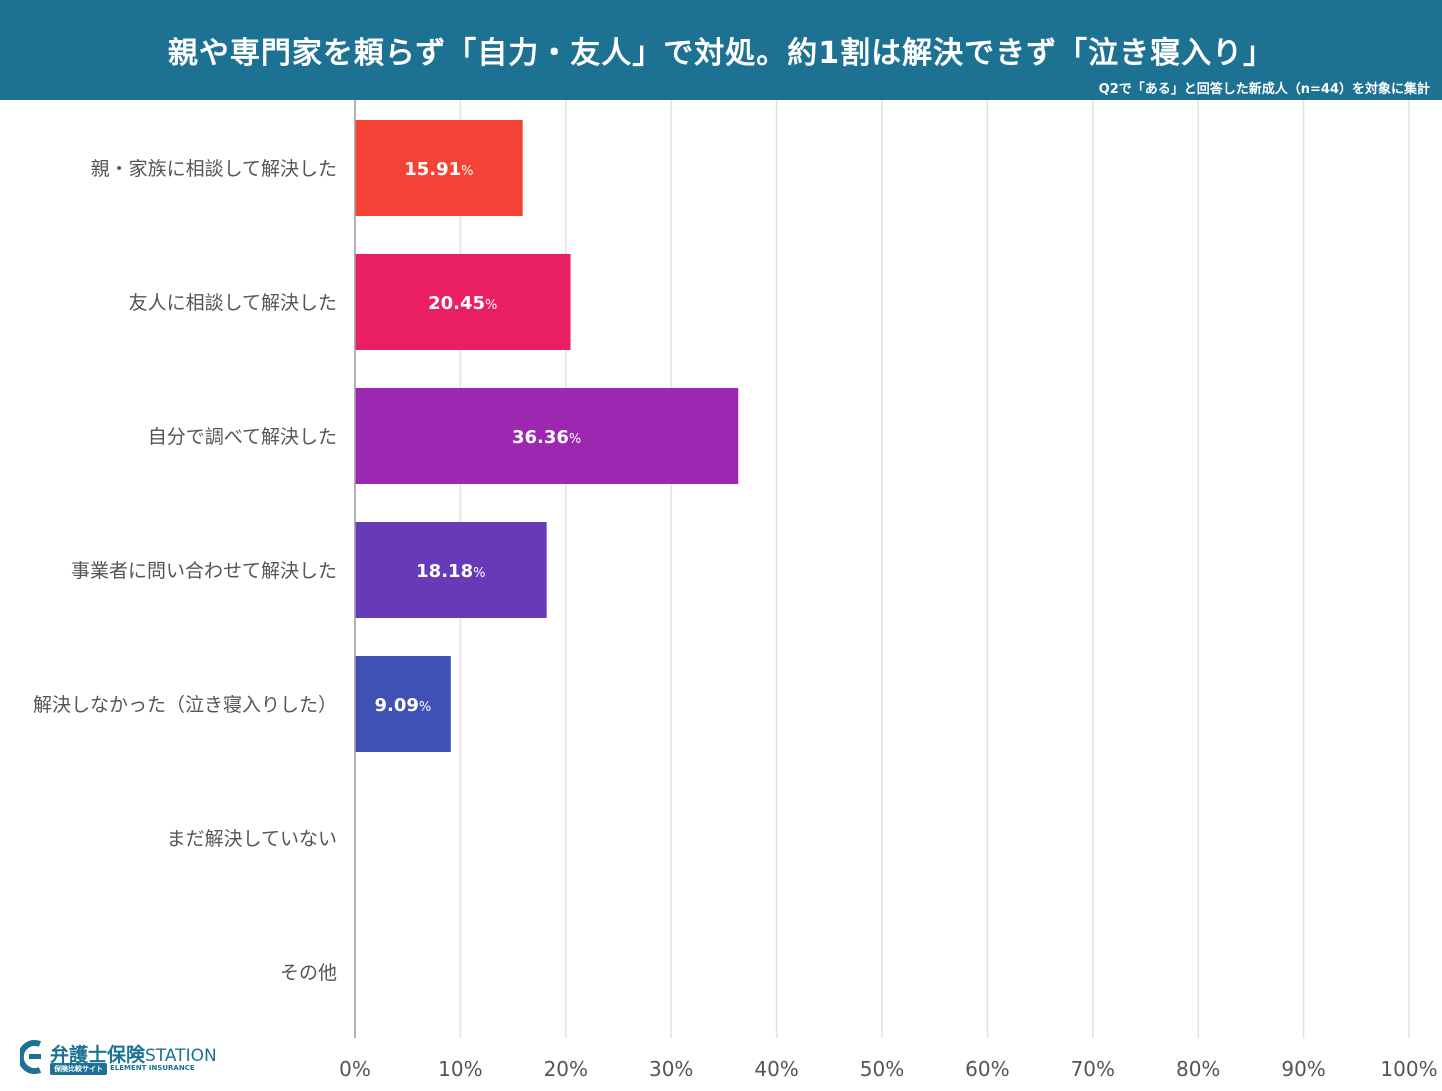 The width and height of the screenshot is (1442, 1091). Describe the element at coordinates (987, 1069) in the screenshot. I see `x-tick-label: 60%` at that location.